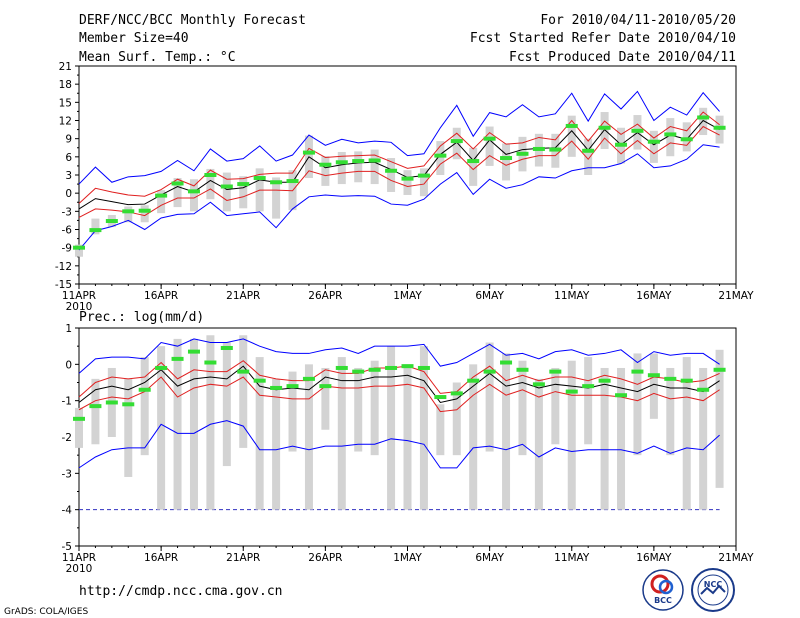 The width and height of the screenshot is (800, 618). What do you see at coordinates (663, 590) in the screenshot?
I see `bcc-logo: BCC` at bounding box center [663, 590].